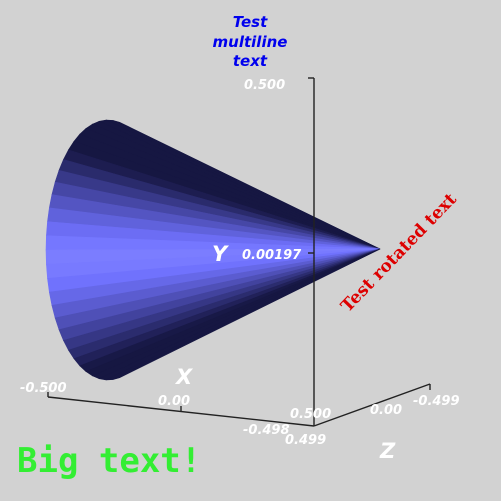 The image size is (501, 501). I want to click on cone-facet, so click(246, 314).